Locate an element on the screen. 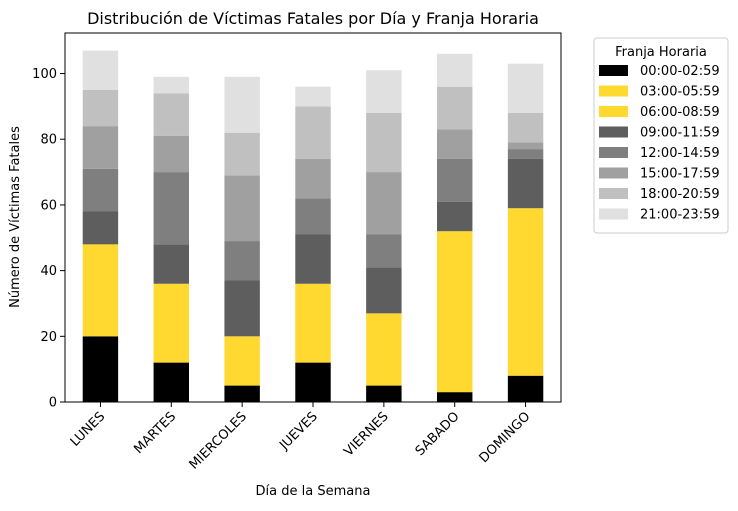  legend-label: 00:00-02:59 is located at coordinates (680, 71).